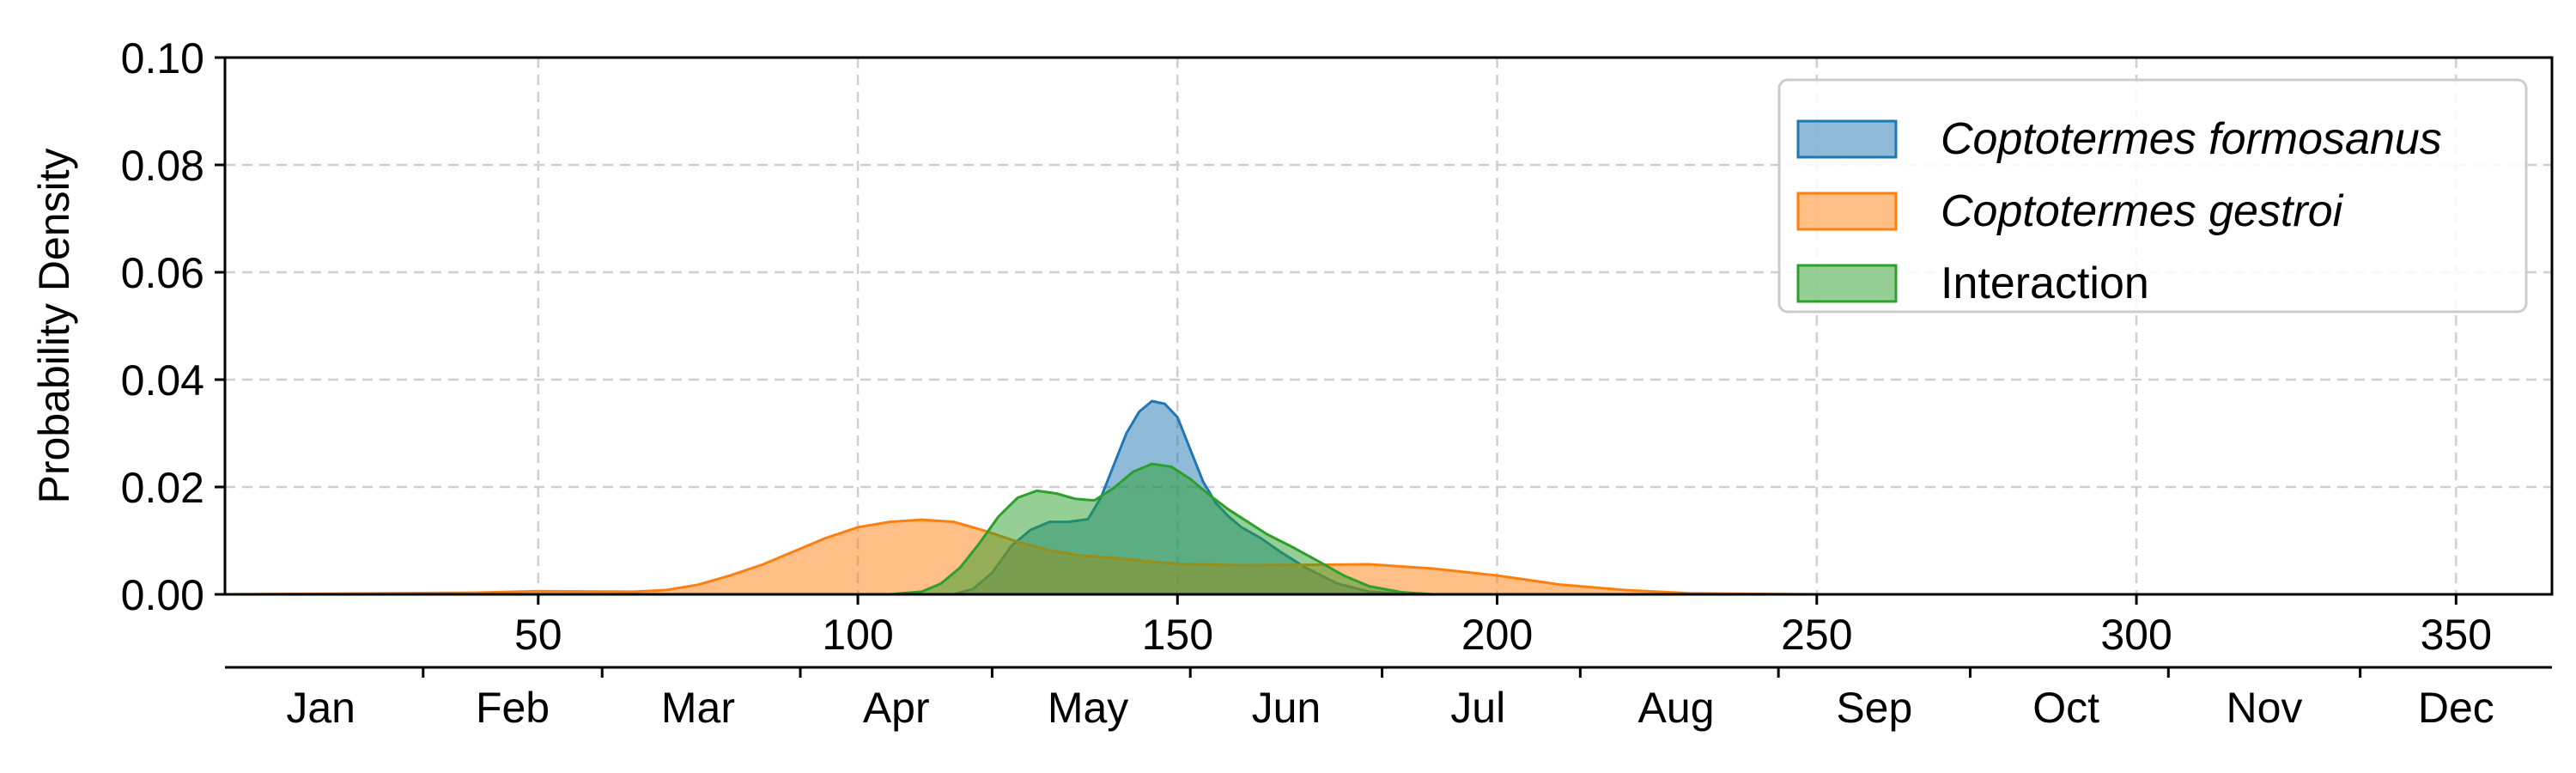  Describe the element at coordinates (162, 380) in the screenshot. I see `y-tick-label-2: 0.04` at that location.